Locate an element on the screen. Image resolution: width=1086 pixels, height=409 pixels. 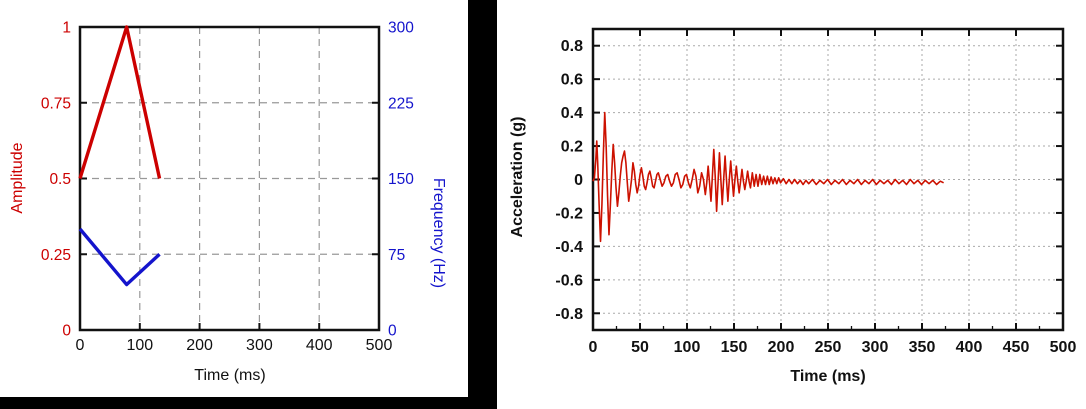
y-left-tick-label: 0.75 is located at coordinates (56, 103).